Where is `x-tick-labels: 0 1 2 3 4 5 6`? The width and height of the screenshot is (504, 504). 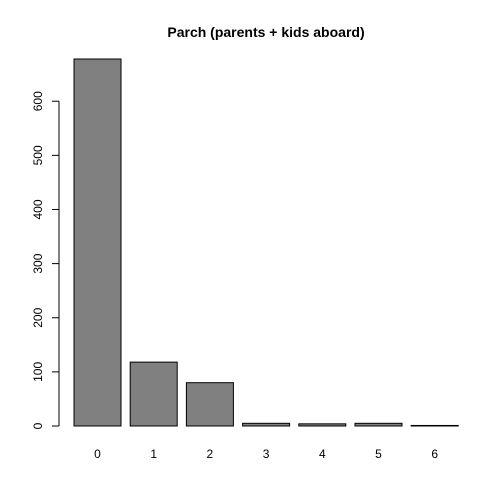 x-tick-labels: 0 1 2 3 4 5 6 is located at coordinates (266, 454).